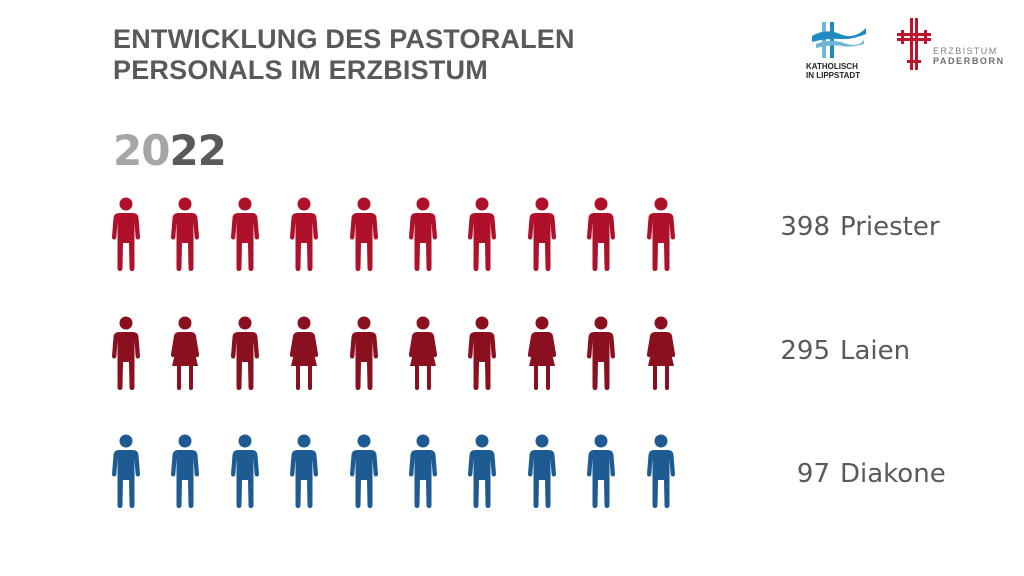  Describe the element at coordinates (197, 150) in the screenshot. I see `year-part-2: 22` at that location.